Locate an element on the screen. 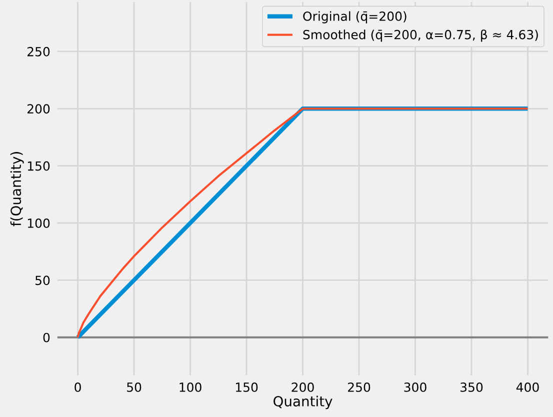 Image resolution: width=553 pixels, height=417 pixels. x-tick-label: 350 is located at coordinates (471, 387).